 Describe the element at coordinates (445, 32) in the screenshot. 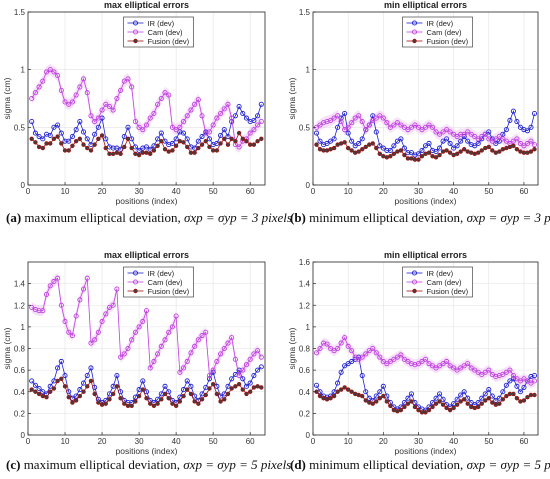

I see `legend-label: Cam (dev)` at that location.